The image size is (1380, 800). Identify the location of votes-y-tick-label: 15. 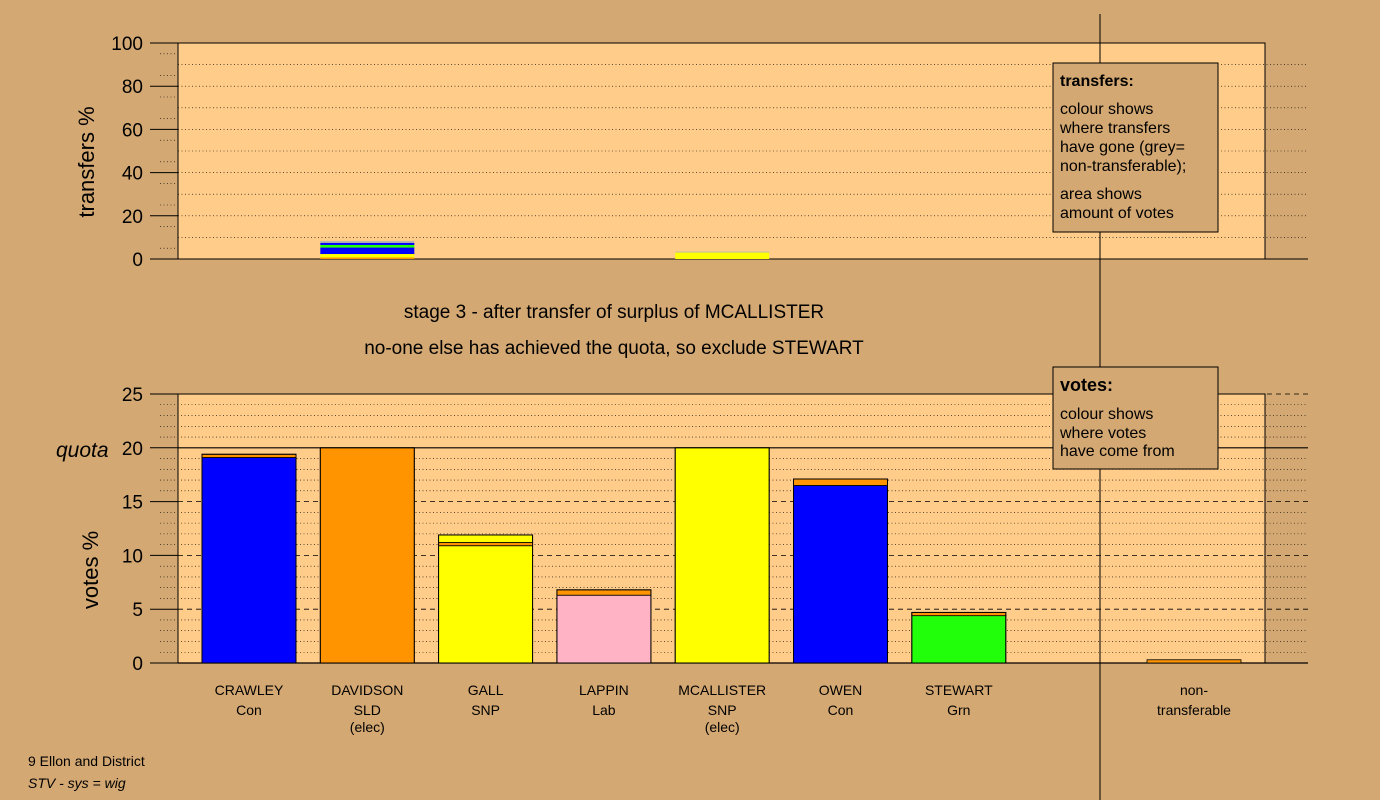
(132, 503).